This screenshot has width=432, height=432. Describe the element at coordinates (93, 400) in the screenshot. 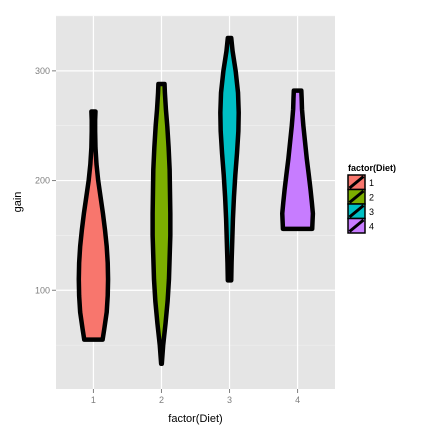

I see `x-tick-label: 1` at that location.